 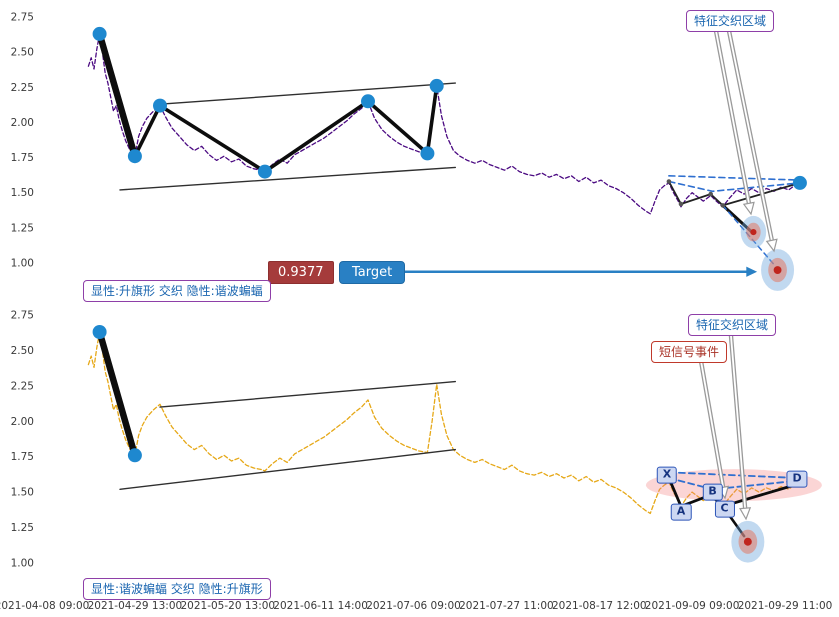 What do you see at coordinates (732, 325) in the screenshot?
I see `annotation-feature-overlap-bottom: 特征交织区域` at bounding box center [732, 325].